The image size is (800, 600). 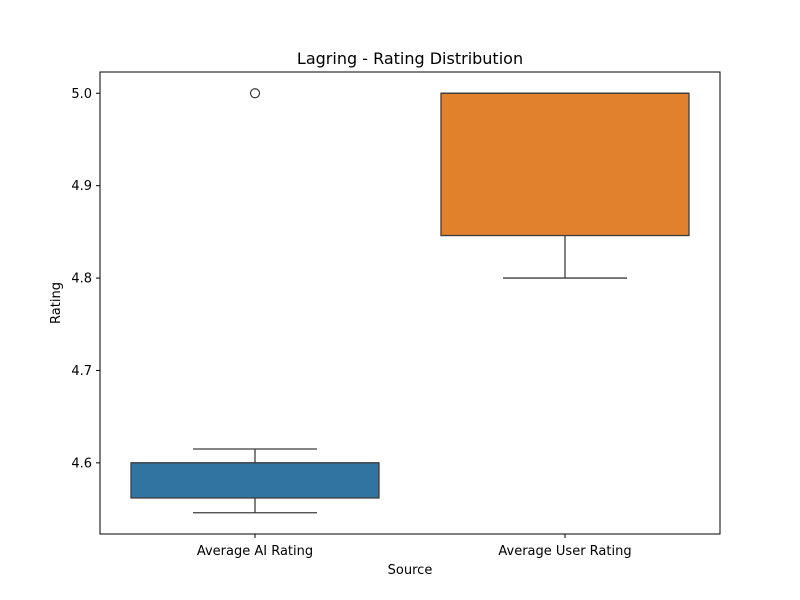 I want to click on x-tick-label: Average AI Rating, so click(x=255, y=551).